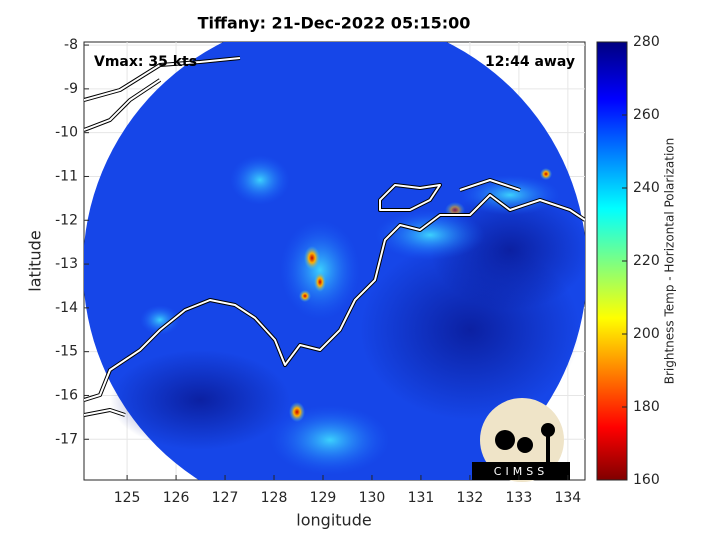  What do you see at coordinates (521, 471) in the screenshot?
I see `logo-text: CIMSS` at bounding box center [521, 471].